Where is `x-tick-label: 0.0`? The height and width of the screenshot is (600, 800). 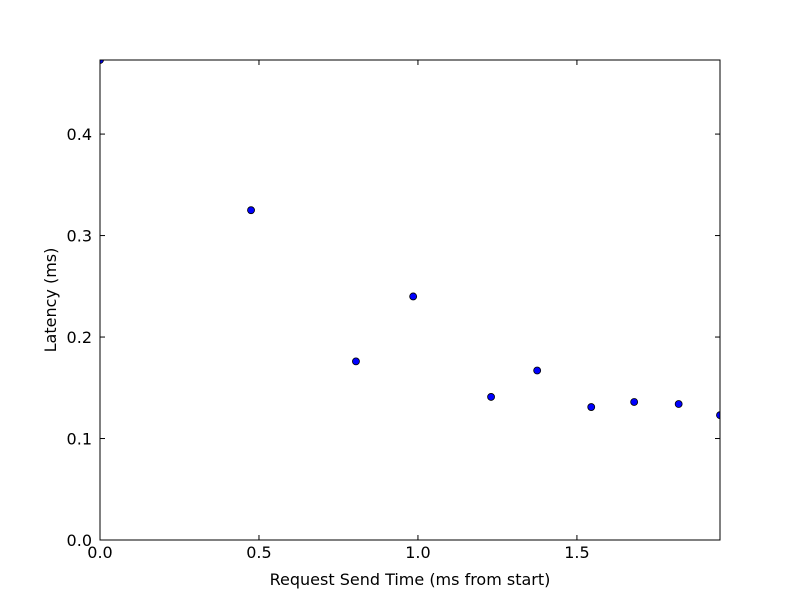
x-tick-label: 0.0 is located at coordinates (99, 552).